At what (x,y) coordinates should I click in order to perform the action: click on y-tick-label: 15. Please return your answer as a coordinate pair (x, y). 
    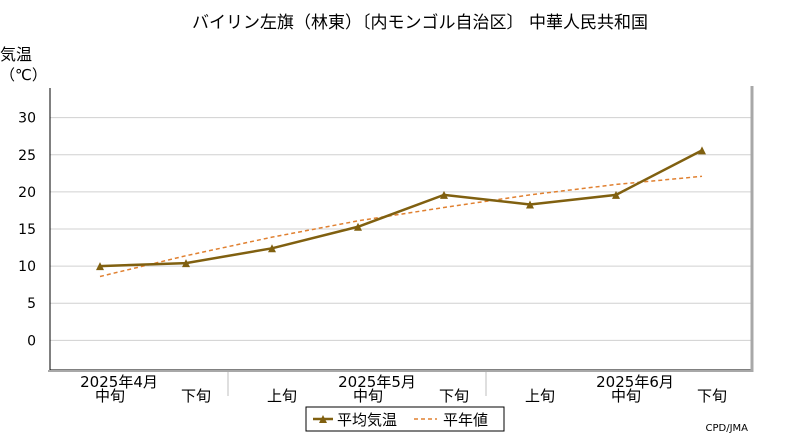
    Looking at the image, I should click on (27, 230).